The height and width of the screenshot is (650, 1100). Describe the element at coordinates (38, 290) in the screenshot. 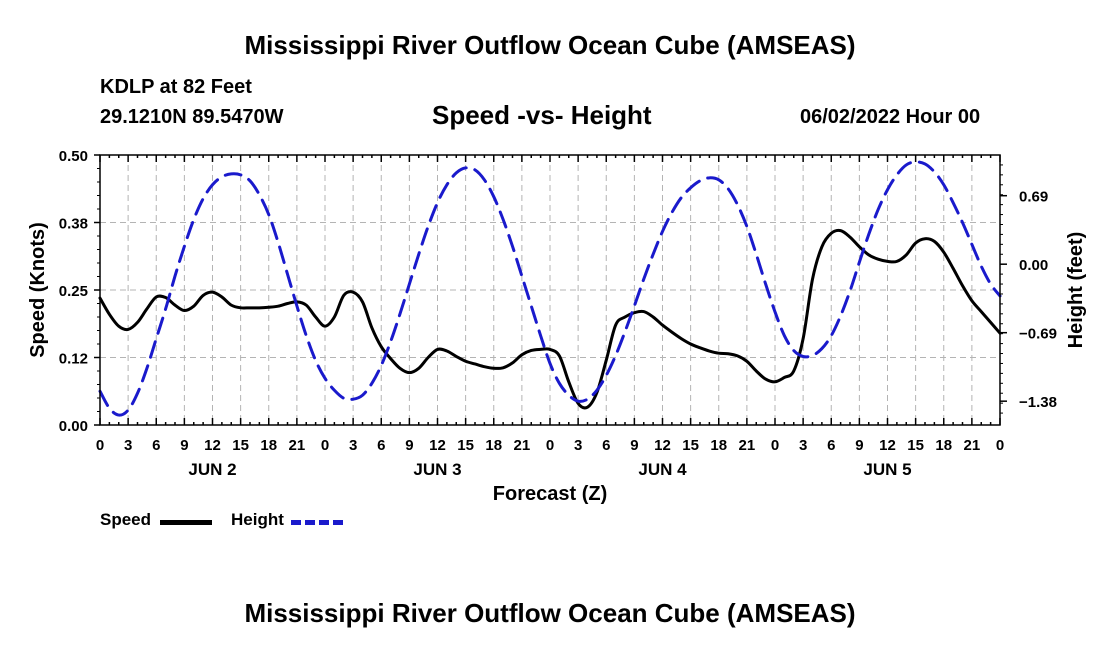

I see `y-axis-left-label: Speed (Knots)` at that location.